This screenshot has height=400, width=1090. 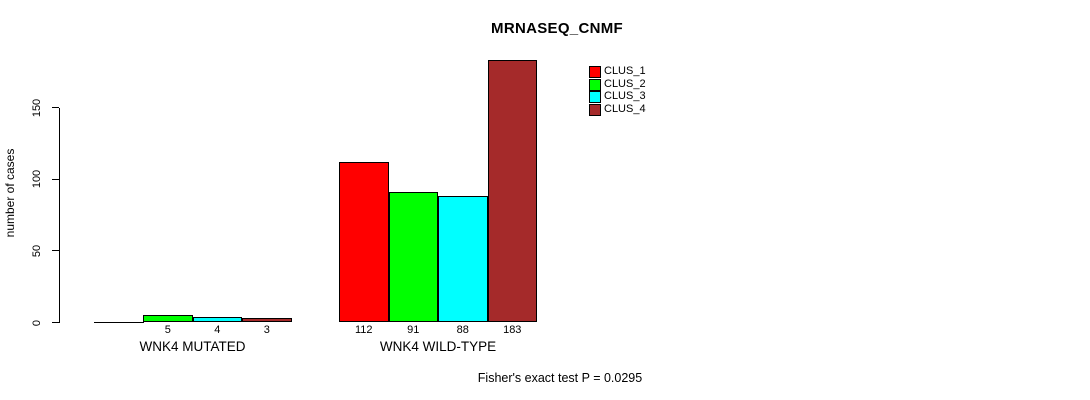 I want to click on bar-value-label: 5, so click(x=167, y=330).